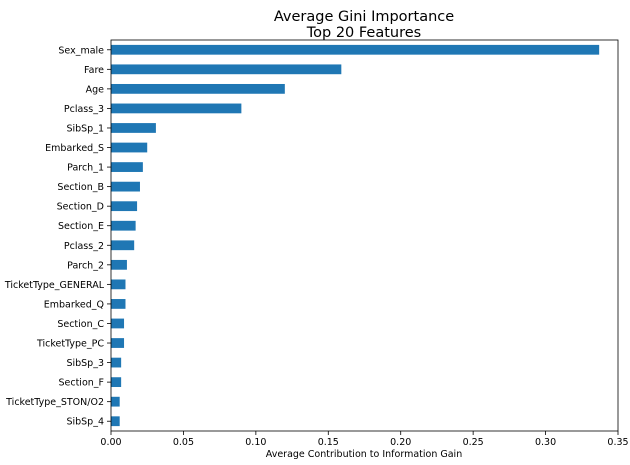 Image resolution: width=630 pixels, height=465 pixels. What do you see at coordinates (81, 50) in the screenshot?
I see `y-tick-label: Sex_male` at bounding box center [81, 50].